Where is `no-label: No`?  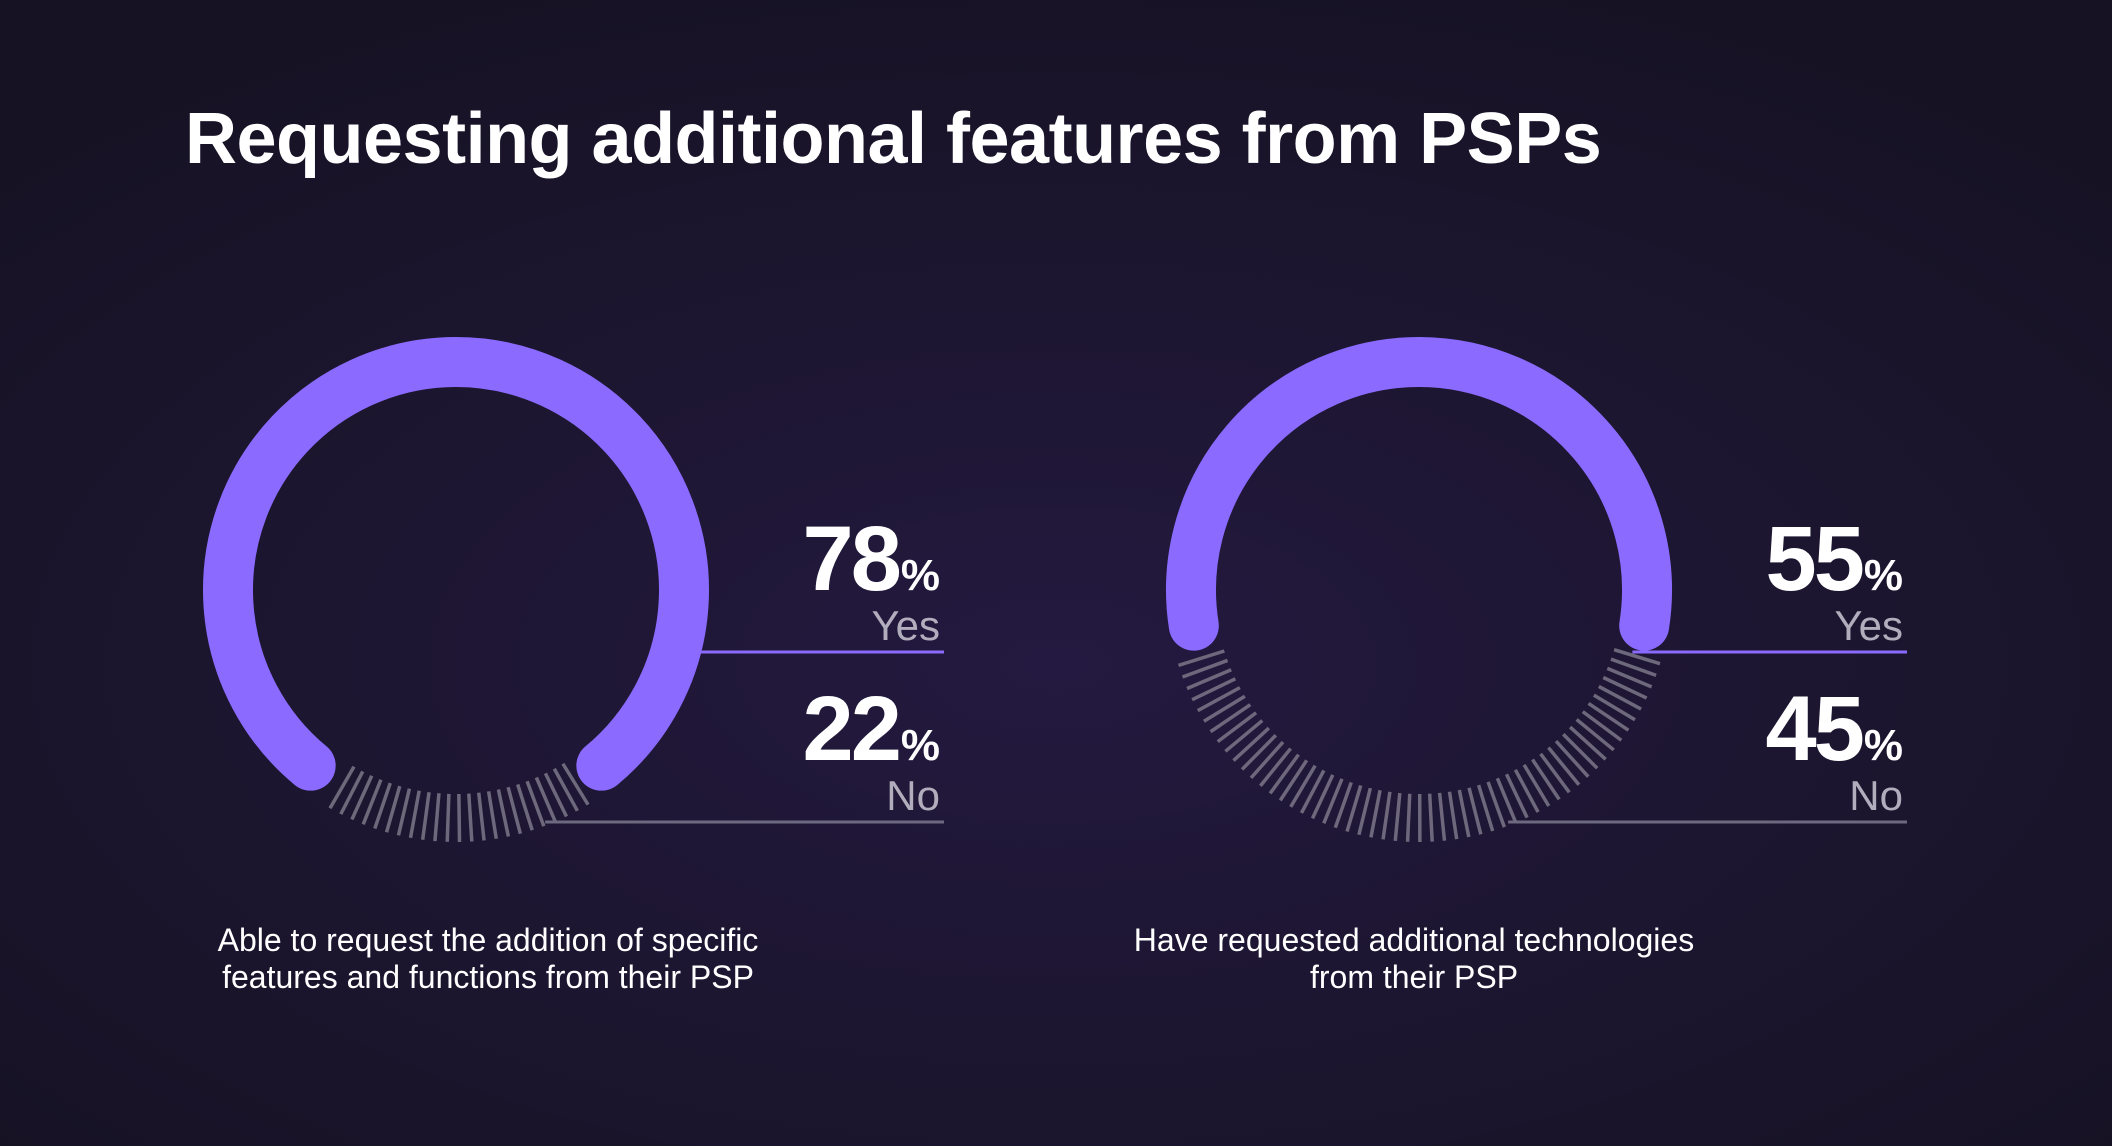 no-label: No is located at coordinates (913, 795).